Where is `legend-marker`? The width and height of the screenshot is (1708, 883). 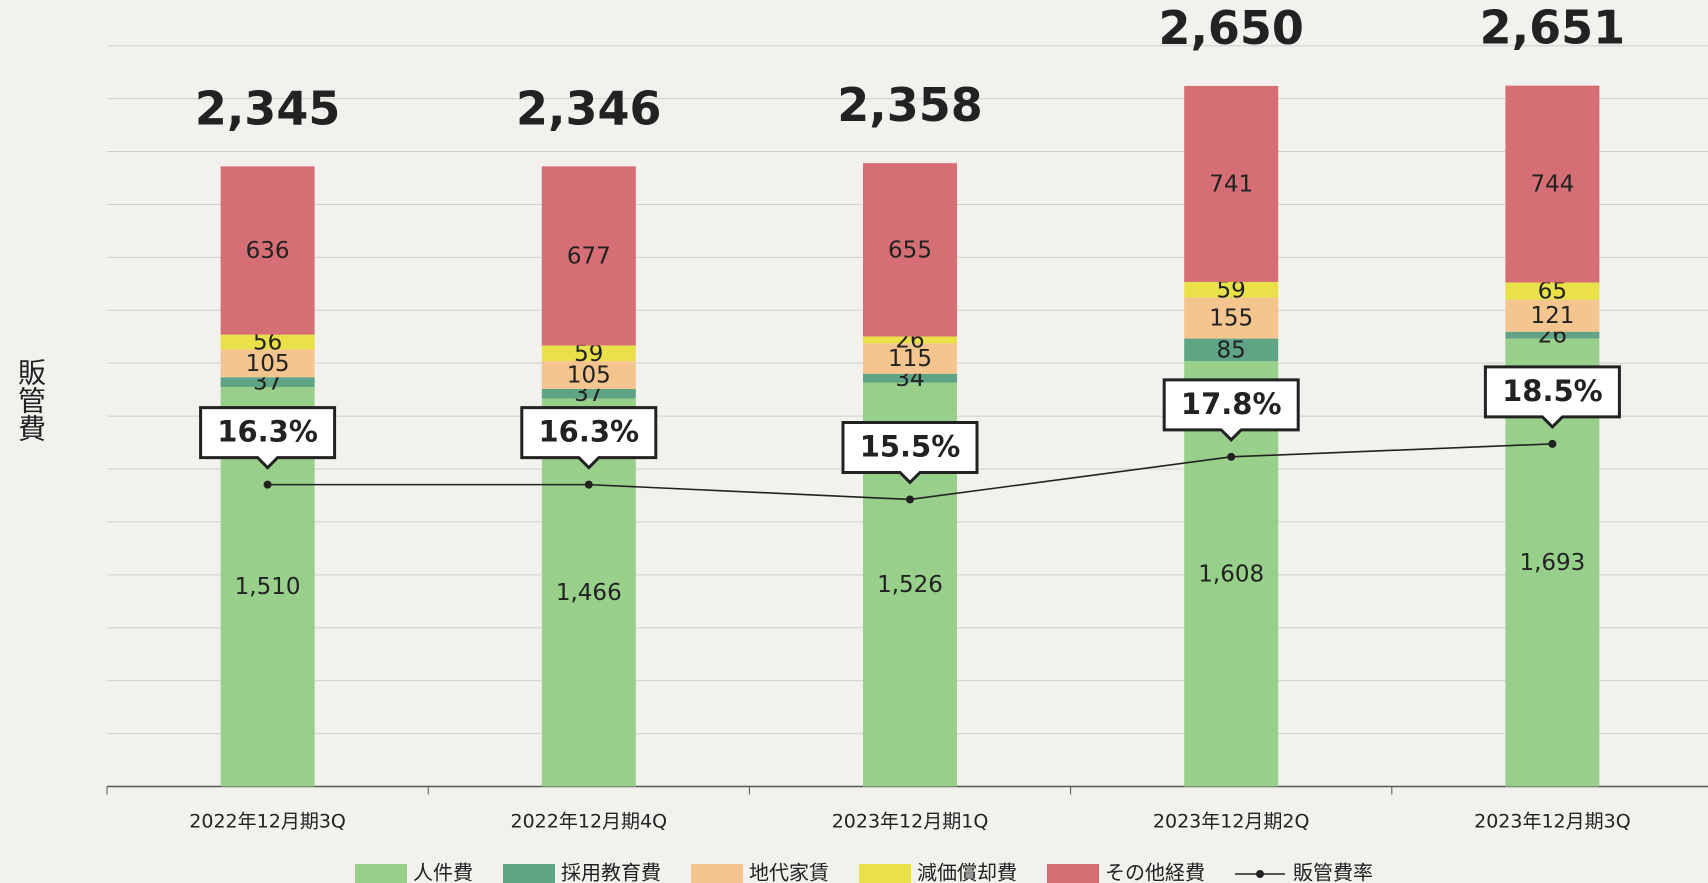
legend-marker is located at coordinates (1260, 874).